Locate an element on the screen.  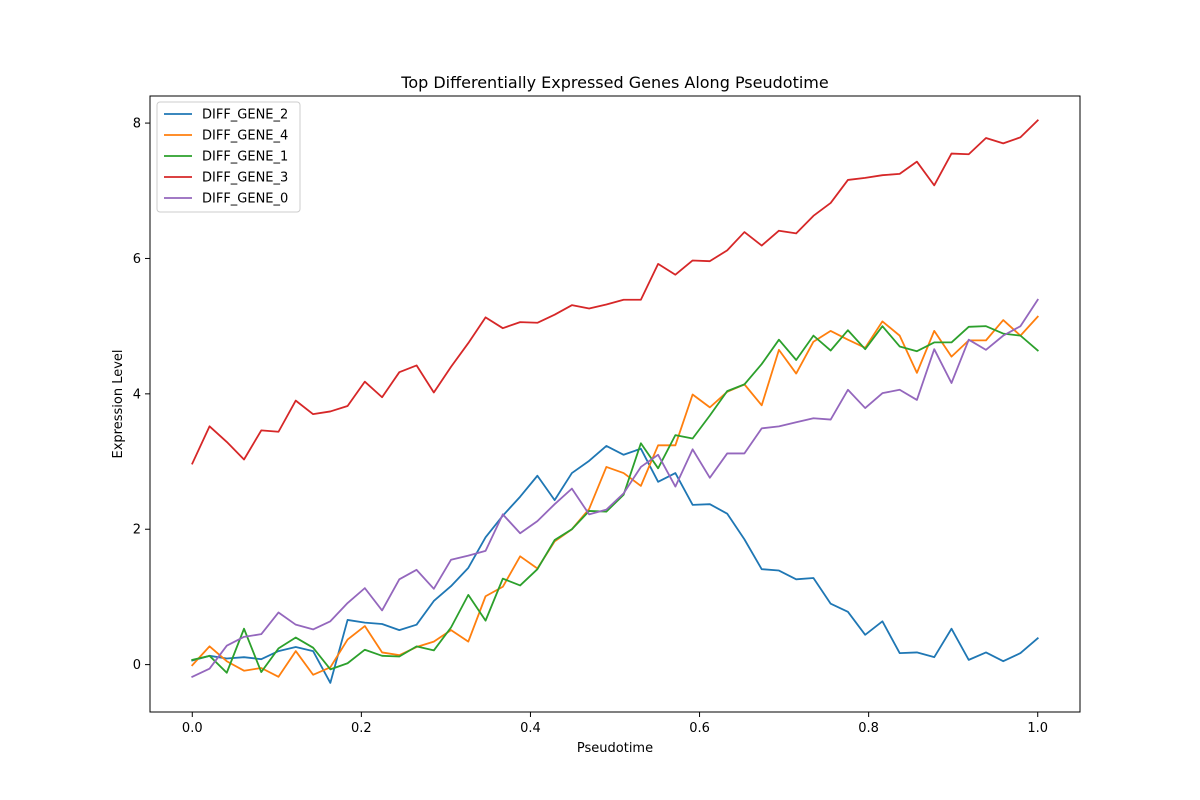
legend-label: DIFF_GENE_4 is located at coordinates (245, 136).